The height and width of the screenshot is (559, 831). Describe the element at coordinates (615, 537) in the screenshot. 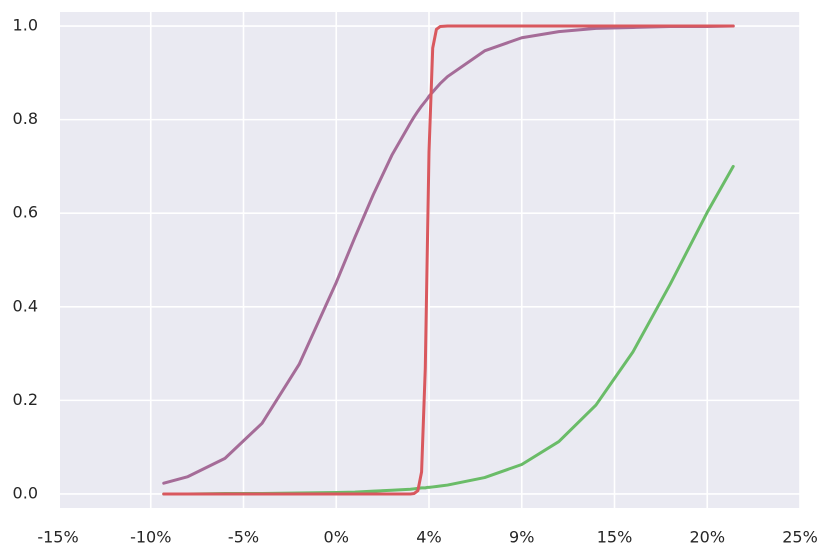

I see `x-tick-label: 15%` at that location.